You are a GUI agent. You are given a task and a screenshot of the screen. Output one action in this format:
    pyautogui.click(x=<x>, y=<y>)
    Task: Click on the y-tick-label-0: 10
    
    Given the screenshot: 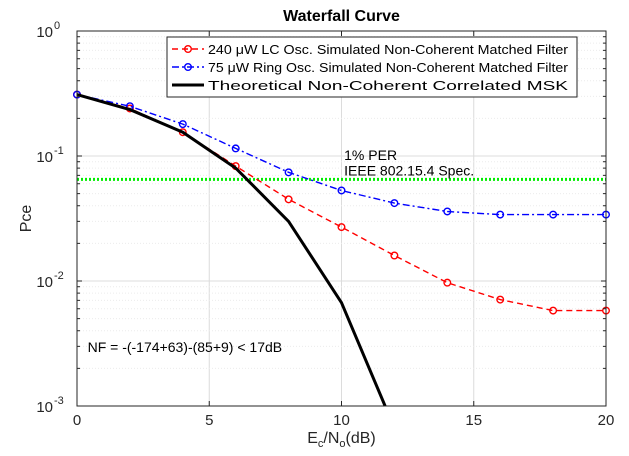 What is the action you would take?
    pyautogui.click(x=44, y=32)
    